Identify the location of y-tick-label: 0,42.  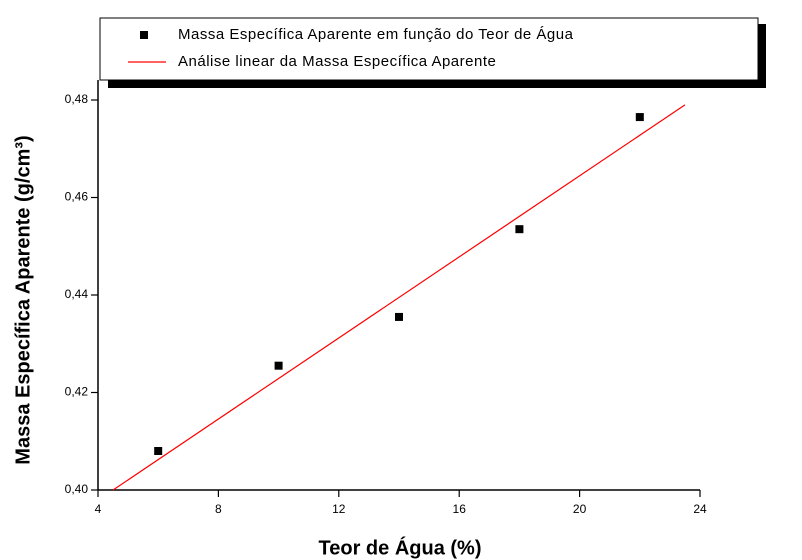
(77, 392).